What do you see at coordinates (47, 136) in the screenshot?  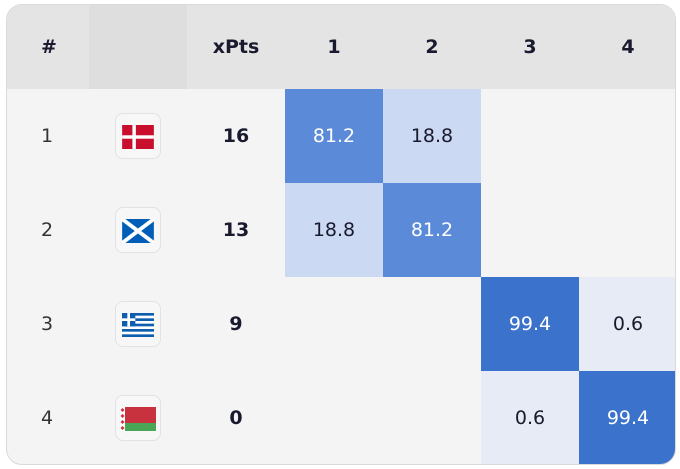 I see `rank-cell: 1` at bounding box center [47, 136].